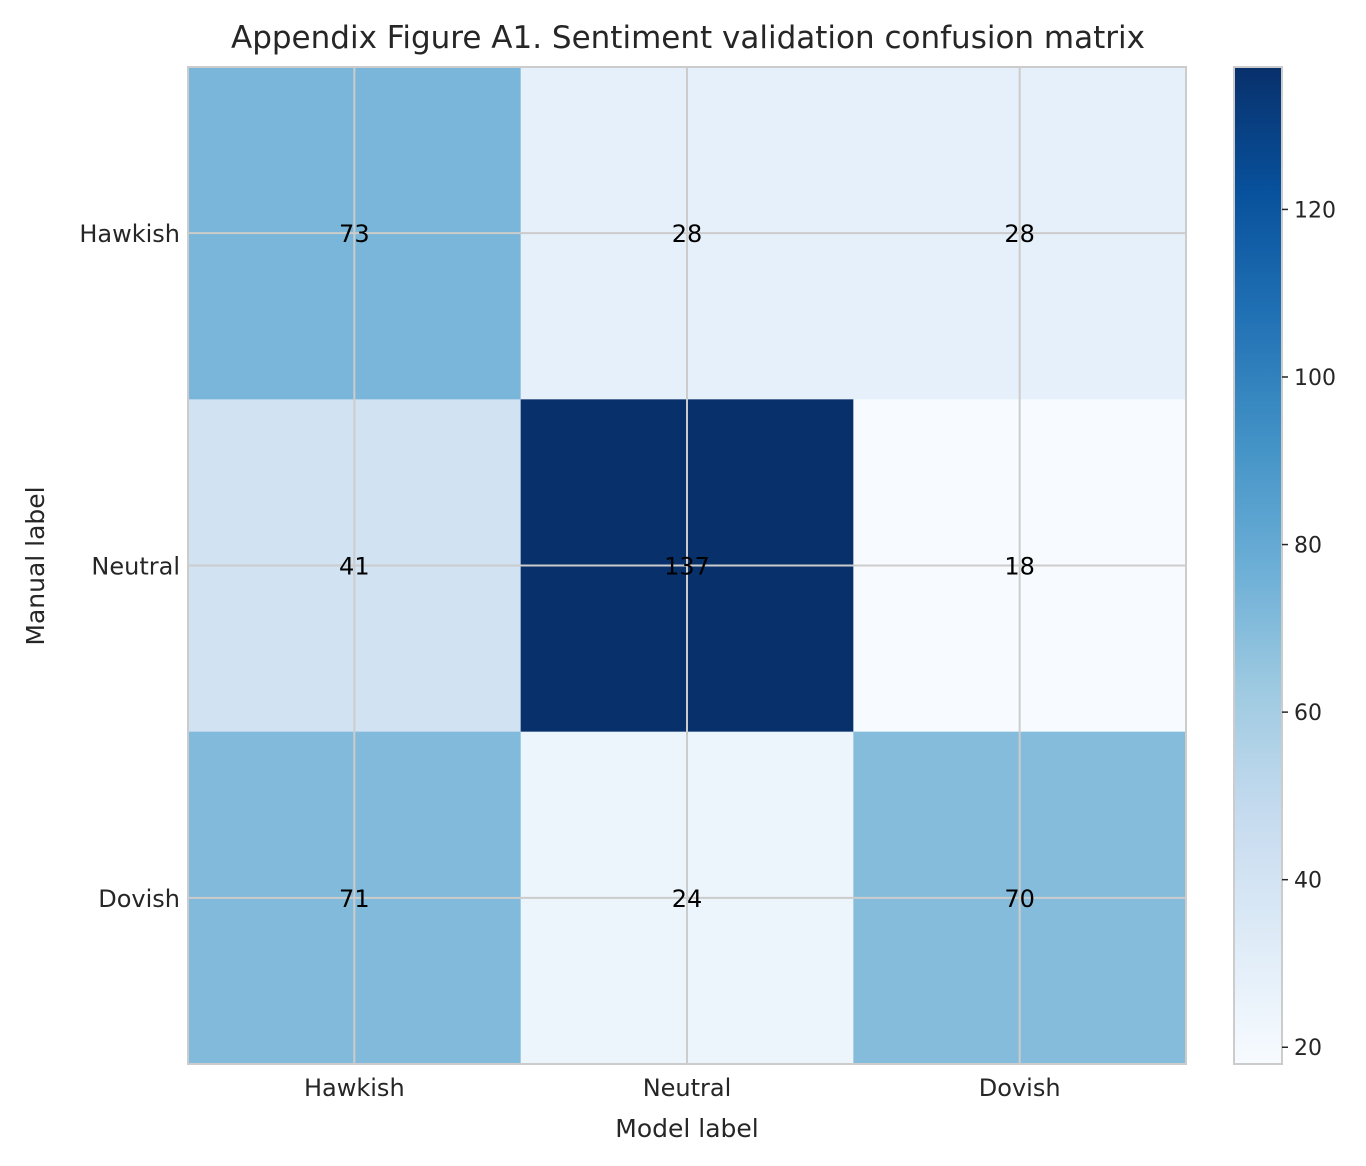 The height and width of the screenshot is (1166, 1366). Describe the element at coordinates (687, 899) in the screenshot. I see `cell-value-label: 24` at that location.